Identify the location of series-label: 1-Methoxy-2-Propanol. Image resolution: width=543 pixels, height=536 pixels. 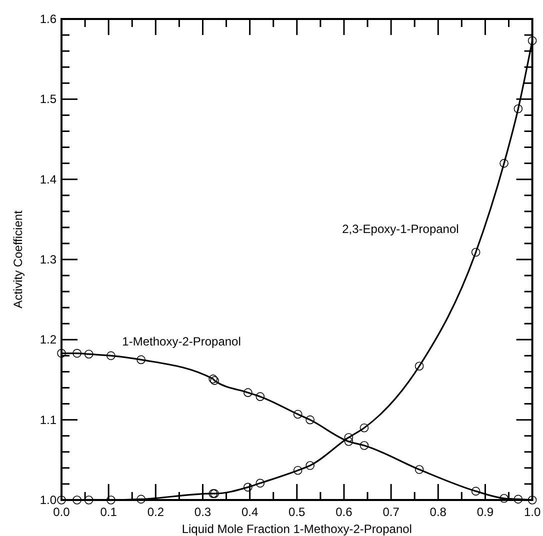
(181, 341).